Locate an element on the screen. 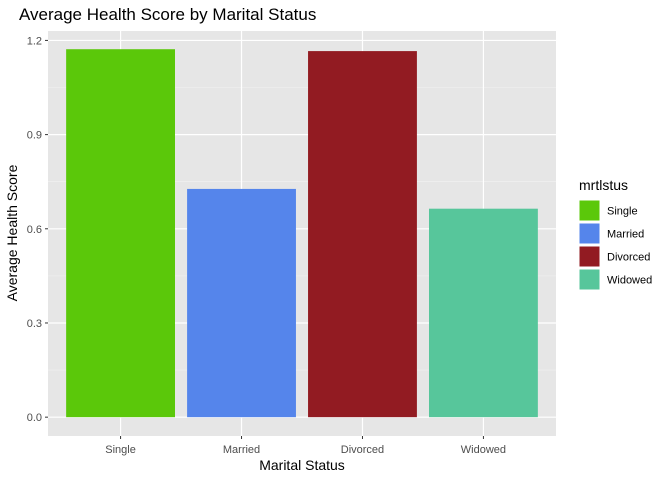 The height and width of the screenshot is (480, 672). legend-label-divorced: Divorced is located at coordinates (628, 258).